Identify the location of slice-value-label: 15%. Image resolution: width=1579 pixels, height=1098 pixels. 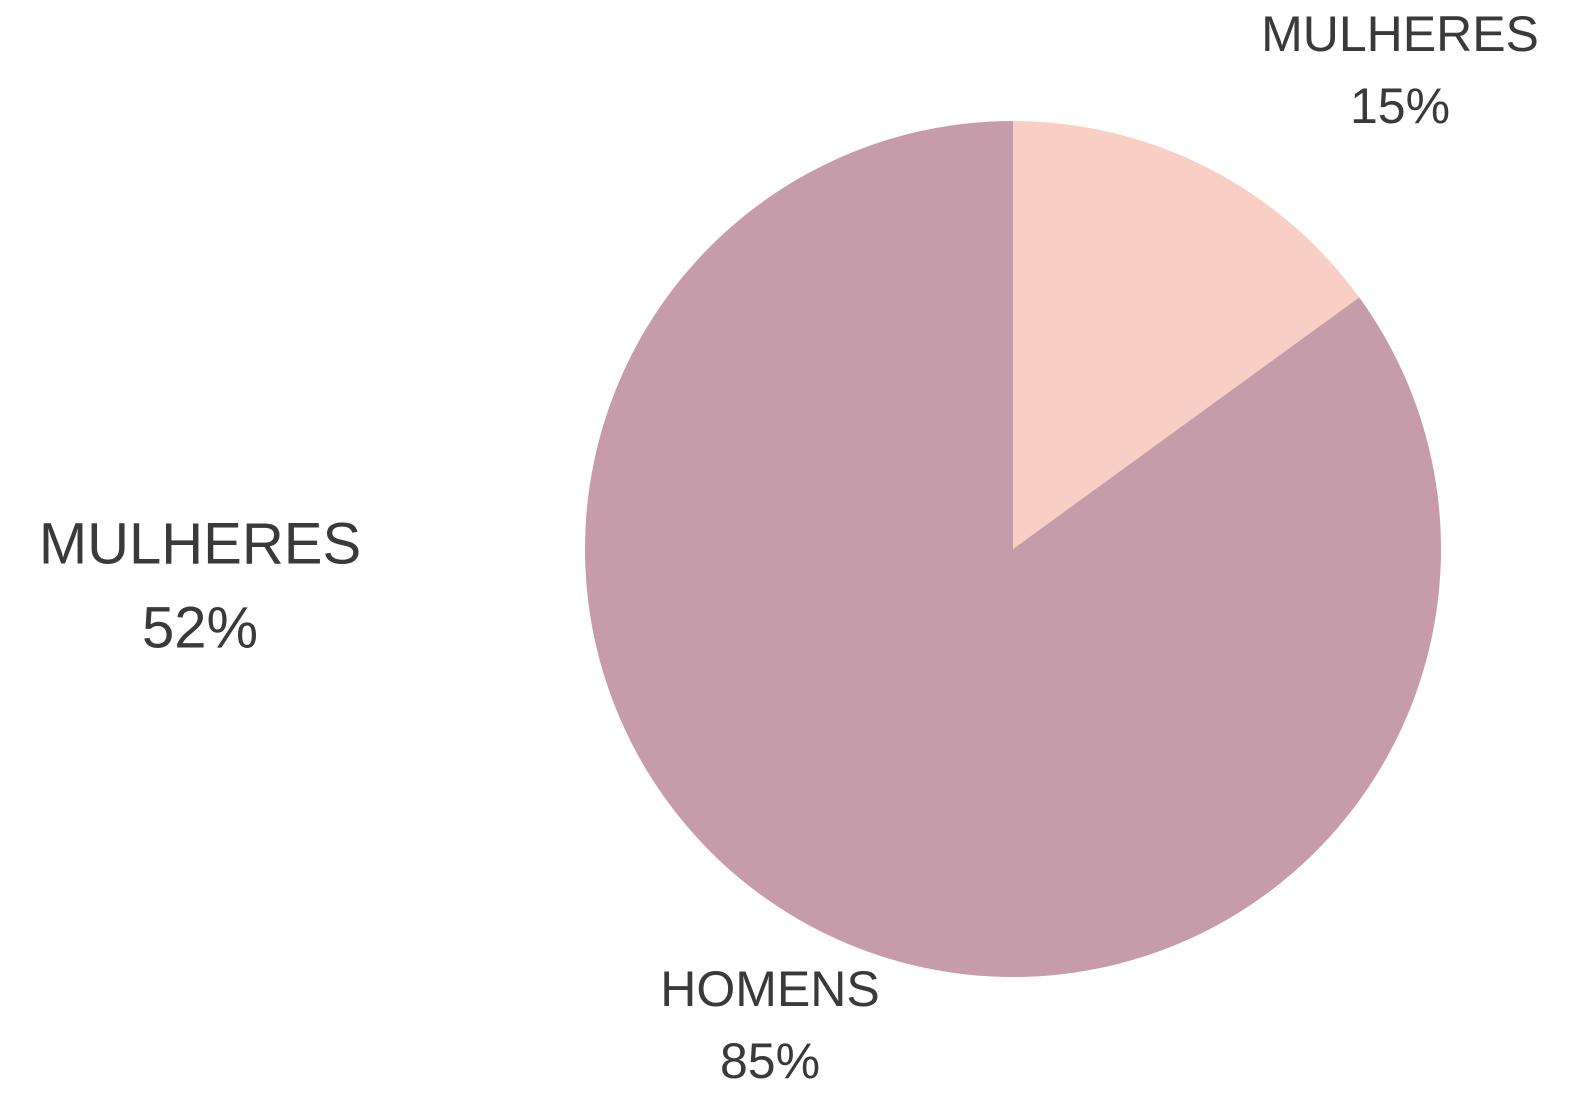
(1400, 106).